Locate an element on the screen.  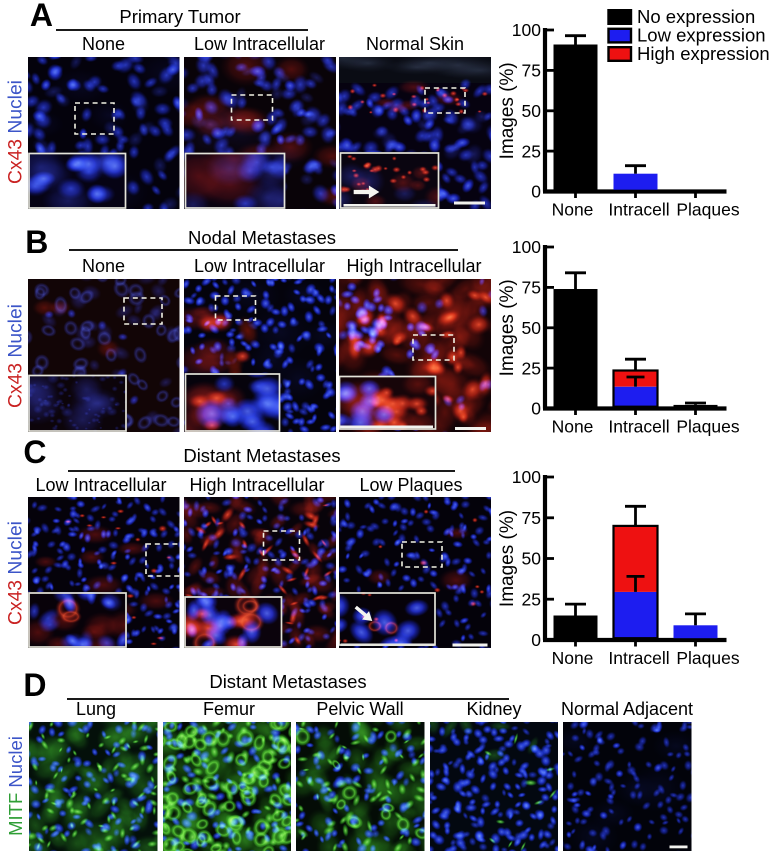
svg-text: Low expression is located at coordinates (701, 35).